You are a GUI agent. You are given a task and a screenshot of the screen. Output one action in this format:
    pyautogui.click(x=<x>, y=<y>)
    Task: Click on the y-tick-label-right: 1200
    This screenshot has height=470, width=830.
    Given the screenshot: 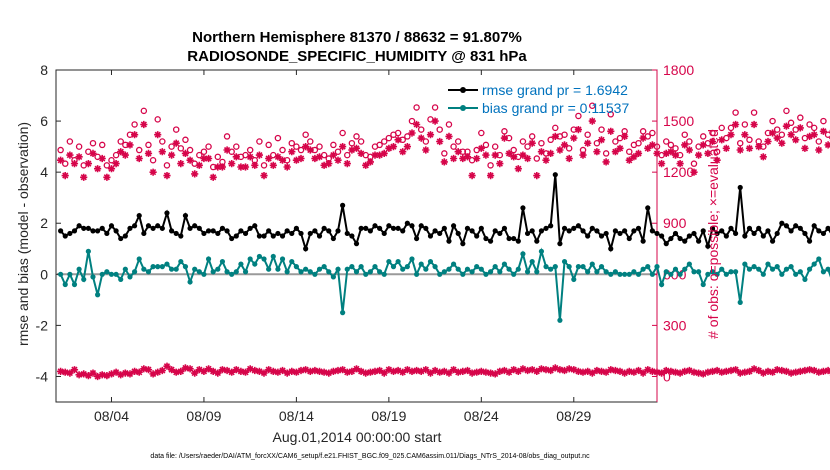 What is the action you would take?
    pyautogui.click(x=678, y=172)
    